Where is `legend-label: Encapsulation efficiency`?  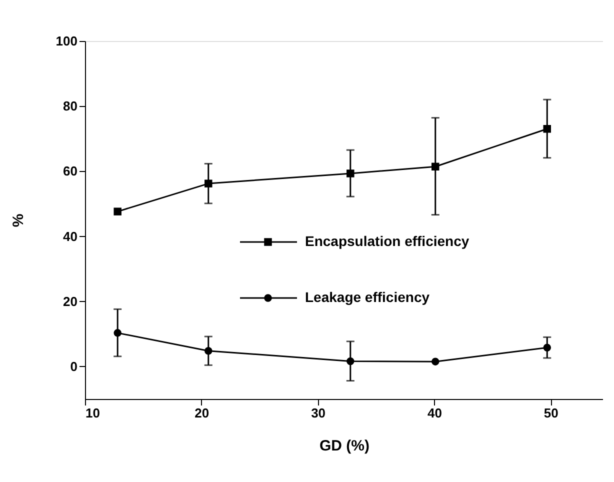 legend-label: Encapsulation efficiency is located at coordinates (387, 241).